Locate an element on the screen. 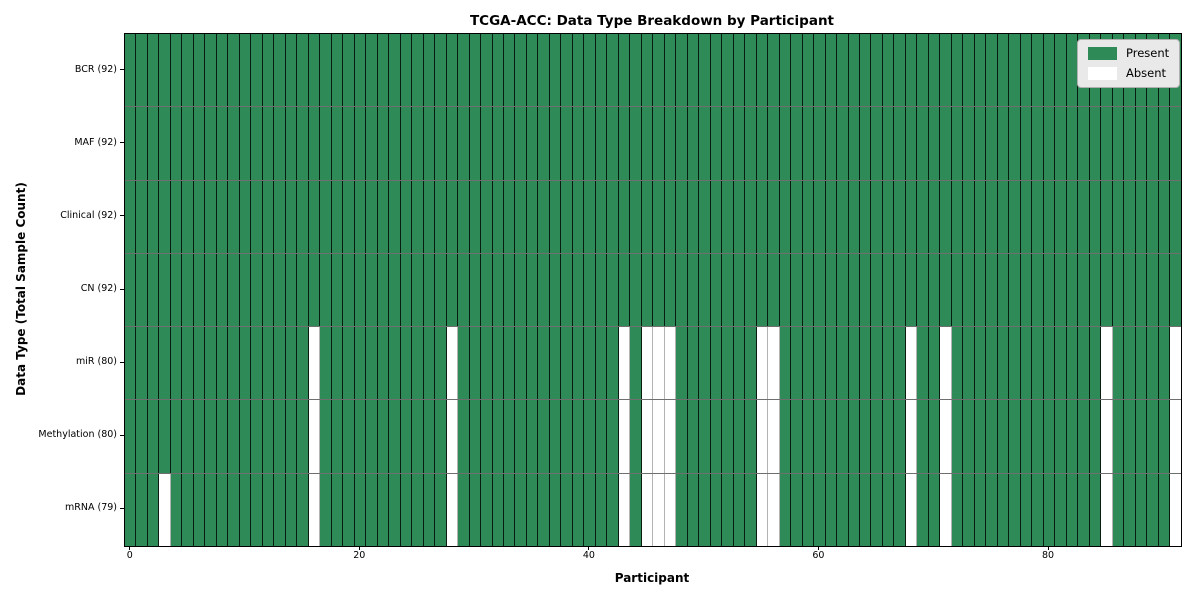 The image size is (1200, 600). y-tick-label: Methylation (80) is located at coordinates (77, 435).